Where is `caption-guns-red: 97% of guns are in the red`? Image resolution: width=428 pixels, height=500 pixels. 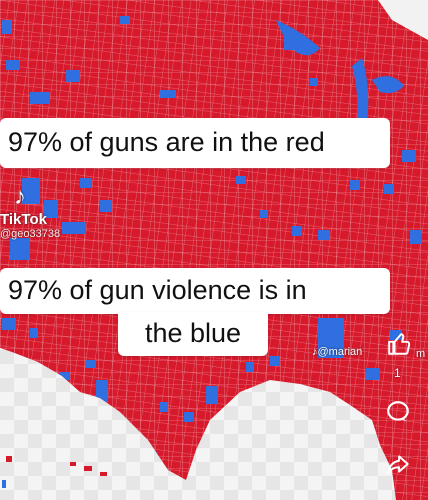
caption-guns-red: 97% of guns are in the red is located at coordinates (195, 143).